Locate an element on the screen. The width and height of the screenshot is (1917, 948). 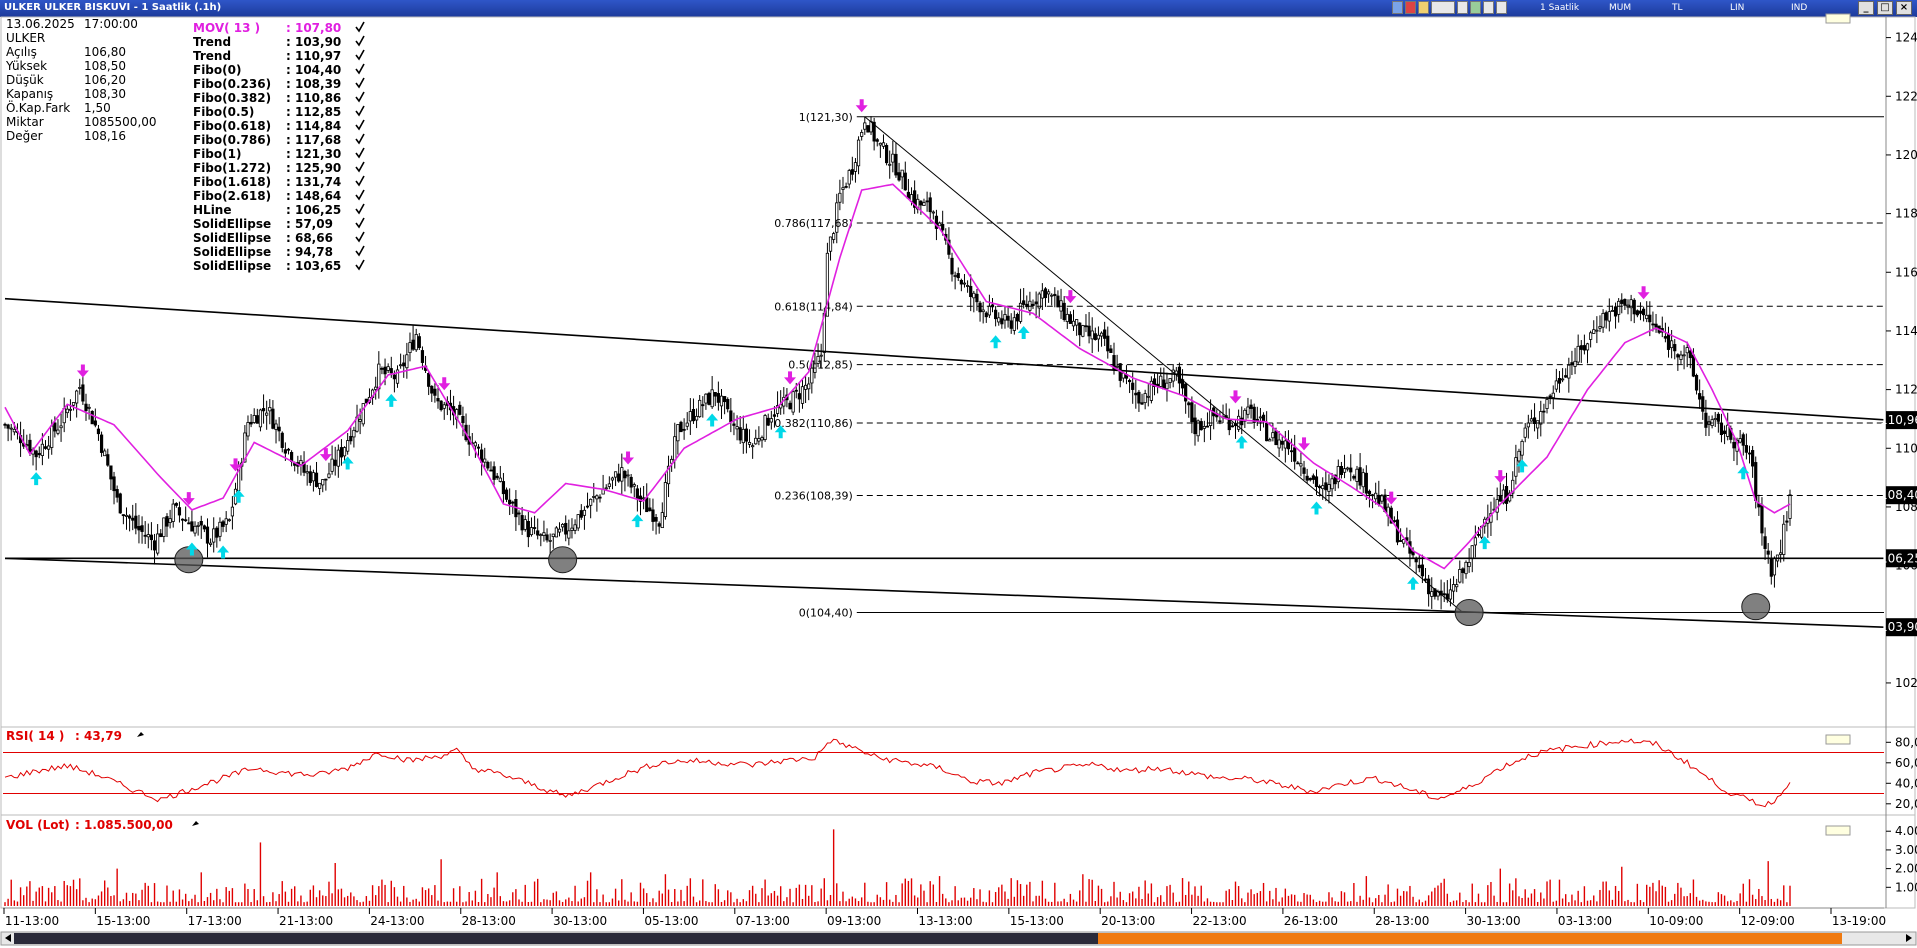
info-row-label: Açılış is located at coordinates (21, 52).